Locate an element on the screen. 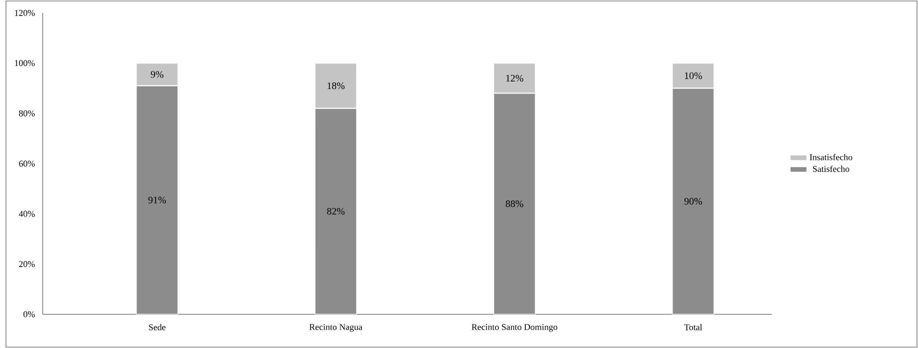  data-label: 10% is located at coordinates (693, 76).